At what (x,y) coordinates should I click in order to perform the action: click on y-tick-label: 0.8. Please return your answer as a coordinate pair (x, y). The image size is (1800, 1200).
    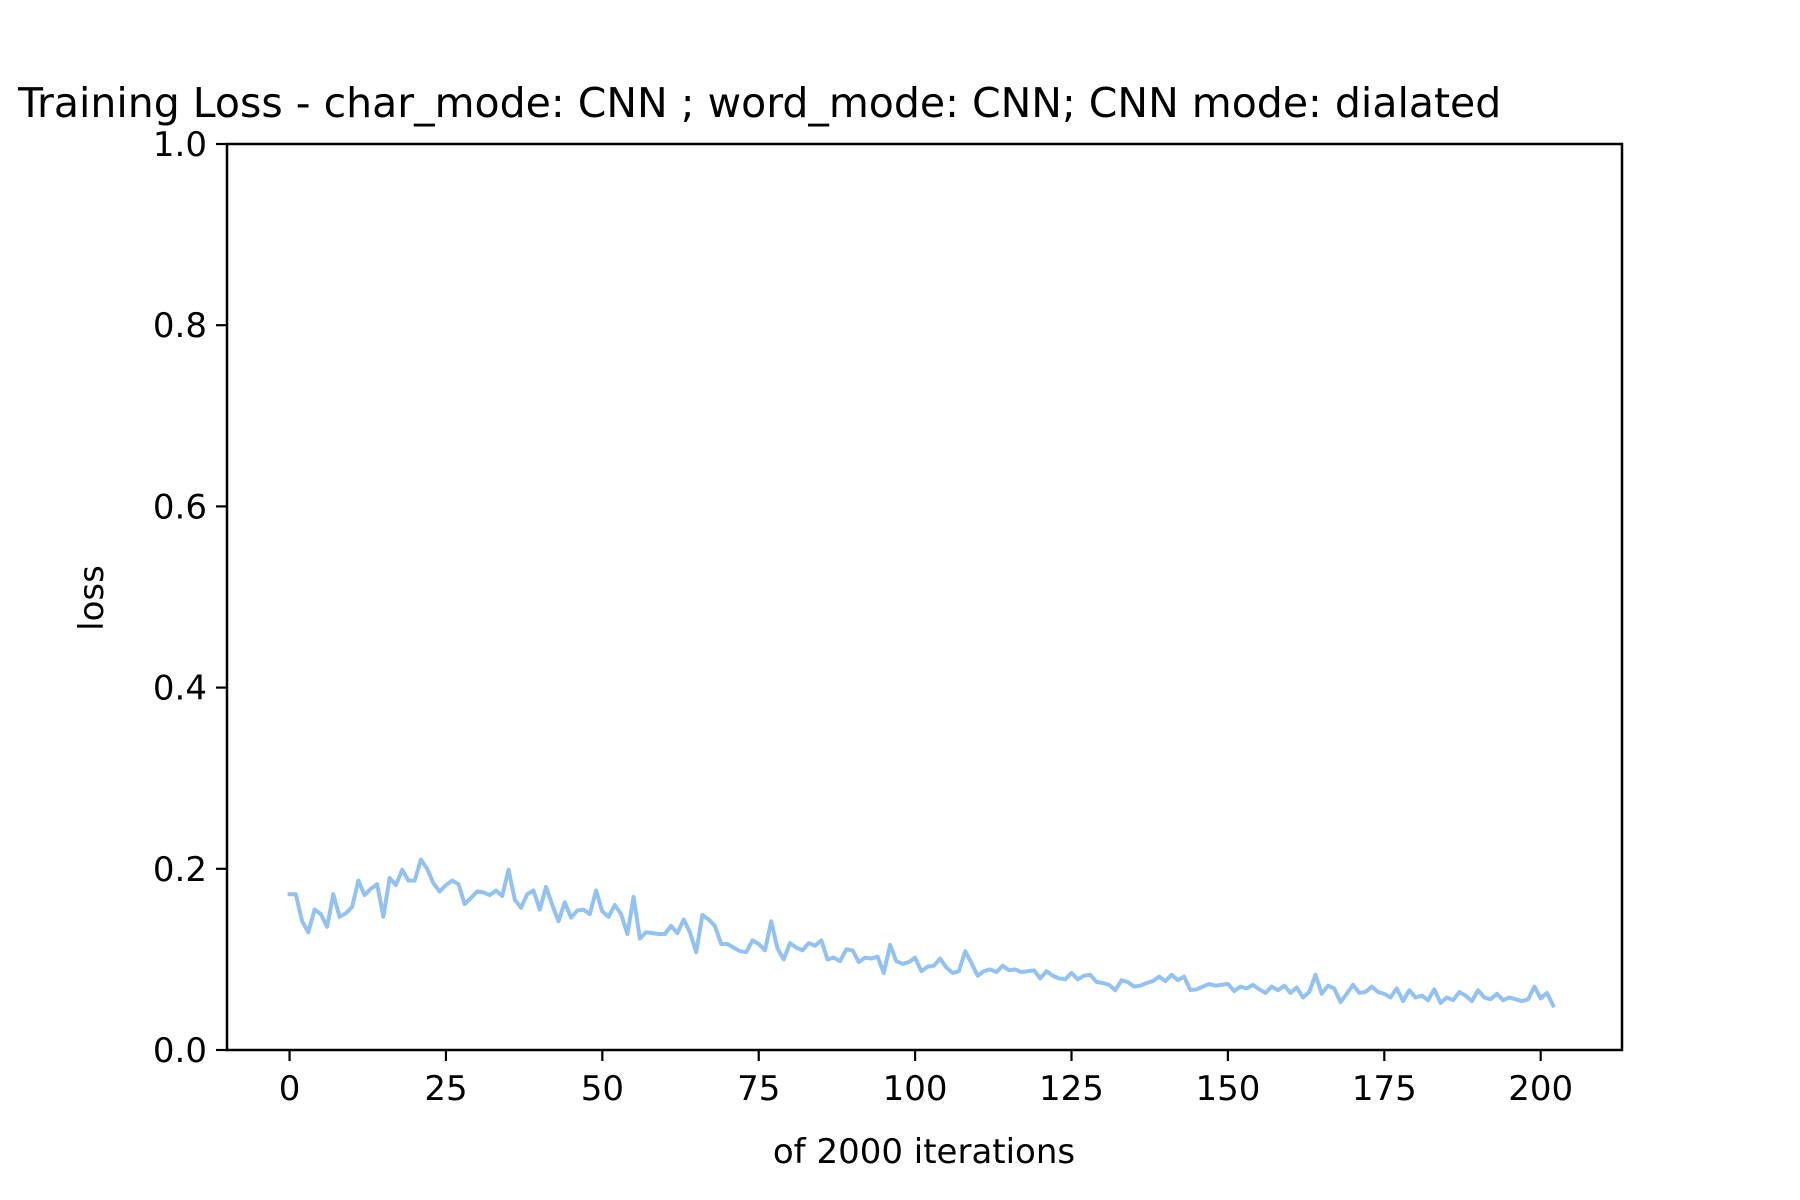
    Looking at the image, I should click on (180, 326).